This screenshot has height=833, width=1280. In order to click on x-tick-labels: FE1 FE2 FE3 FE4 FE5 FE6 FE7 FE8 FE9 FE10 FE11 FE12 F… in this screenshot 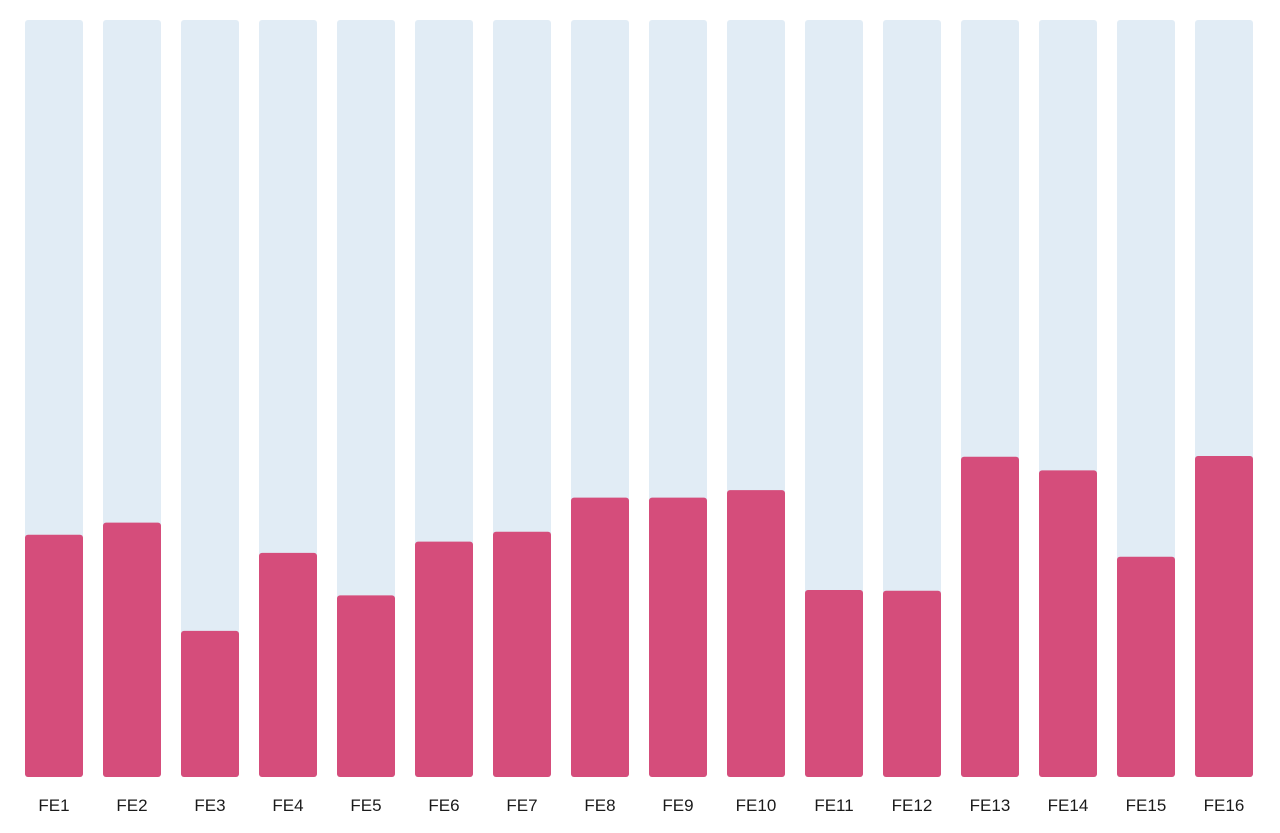, I will do `click(641, 805)`.